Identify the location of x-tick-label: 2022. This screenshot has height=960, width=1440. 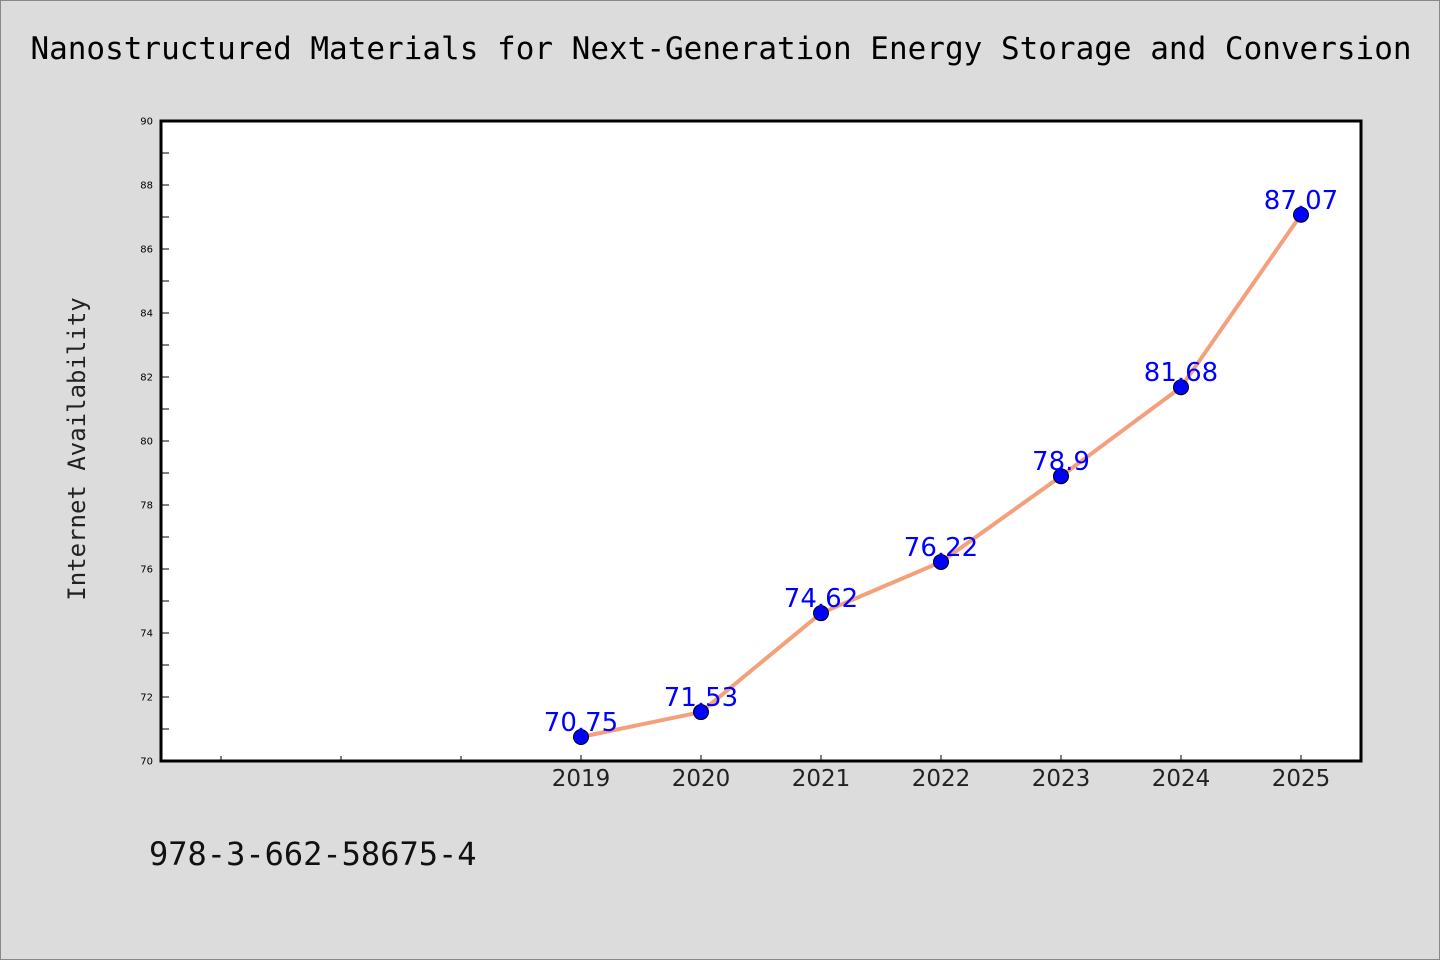
(941, 779).